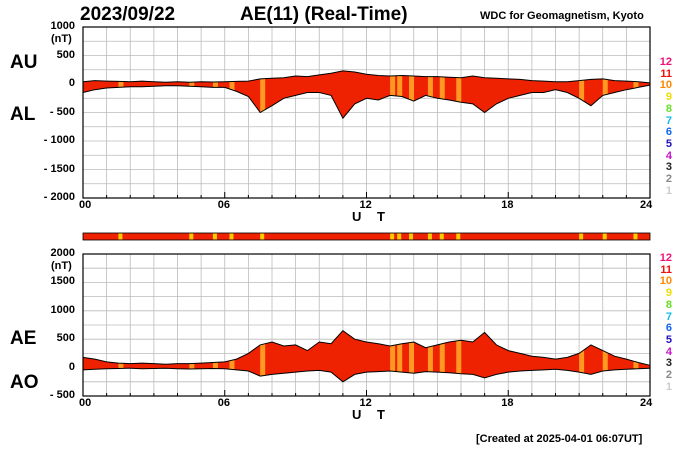 The height and width of the screenshot is (450, 700). What do you see at coordinates (62, 309) in the screenshot?
I see `panel-2-ytick-label: 1000` at bounding box center [62, 309].